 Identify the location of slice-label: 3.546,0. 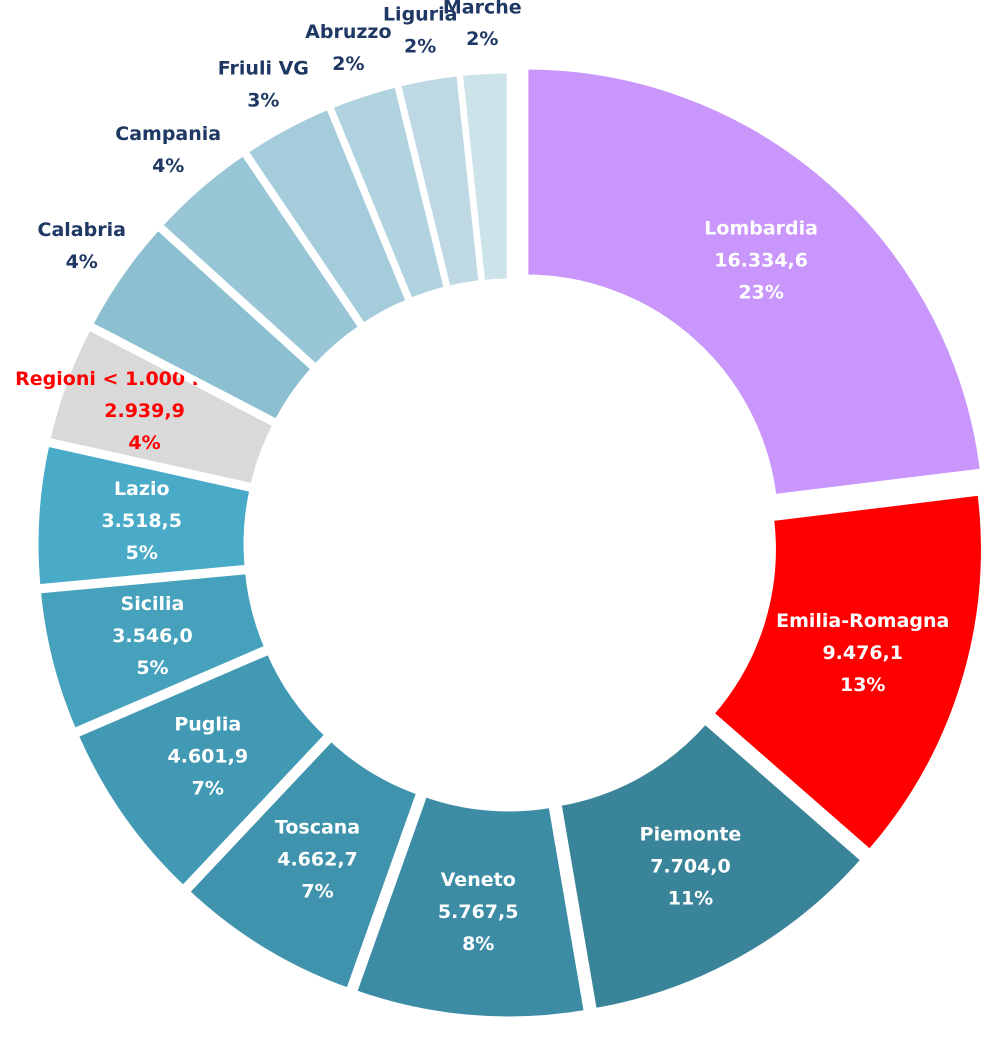
(152, 636).